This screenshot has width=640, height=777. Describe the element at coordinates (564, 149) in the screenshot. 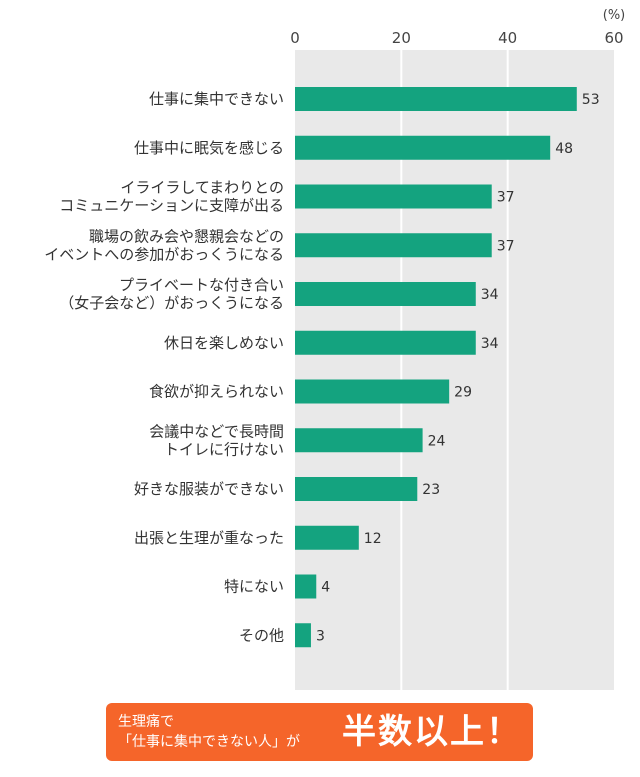

I see `value-label-2: 48` at that location.